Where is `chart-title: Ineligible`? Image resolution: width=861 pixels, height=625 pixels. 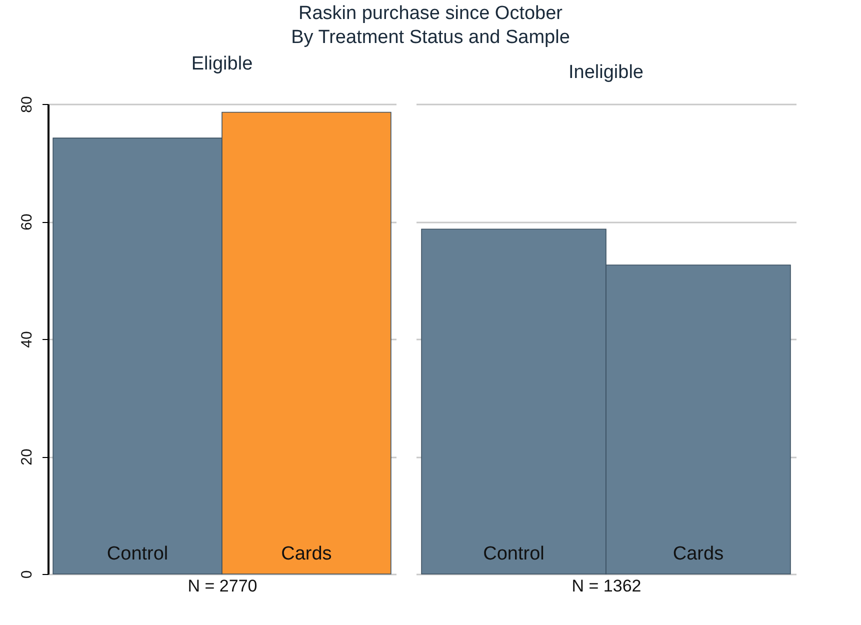
chart-title: Ineligible is located at coordinates (606, 72).